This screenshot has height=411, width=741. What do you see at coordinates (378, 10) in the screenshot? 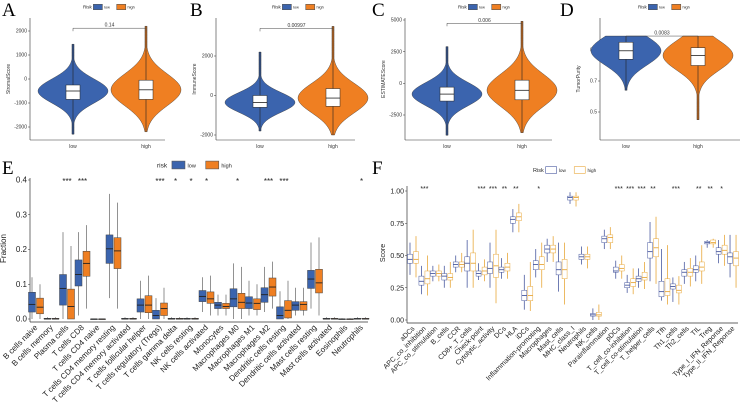
I see `panel-letter-C: C` at bounding box center [378, 10].